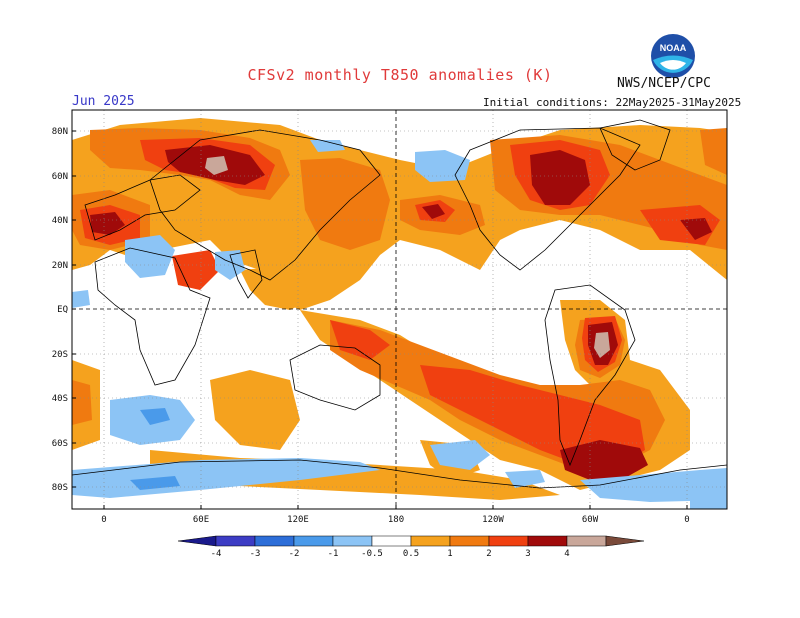  I want to click on lon-tick-label: 60E, so click(201, 520).